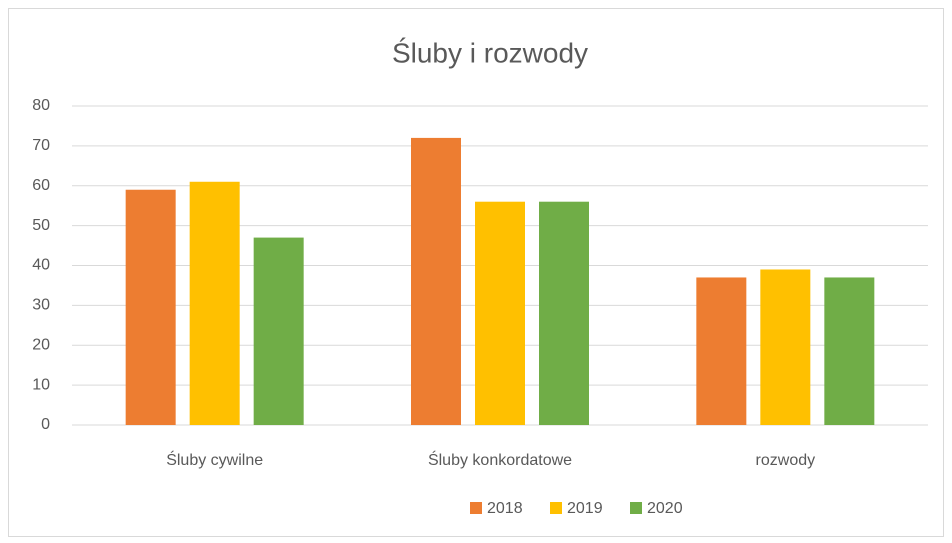 The width and height of the screenshot is (952, 543). Describe the element at coordinates (41, 384) in the screenshot. I see `y-tick-label: 10` at that location.